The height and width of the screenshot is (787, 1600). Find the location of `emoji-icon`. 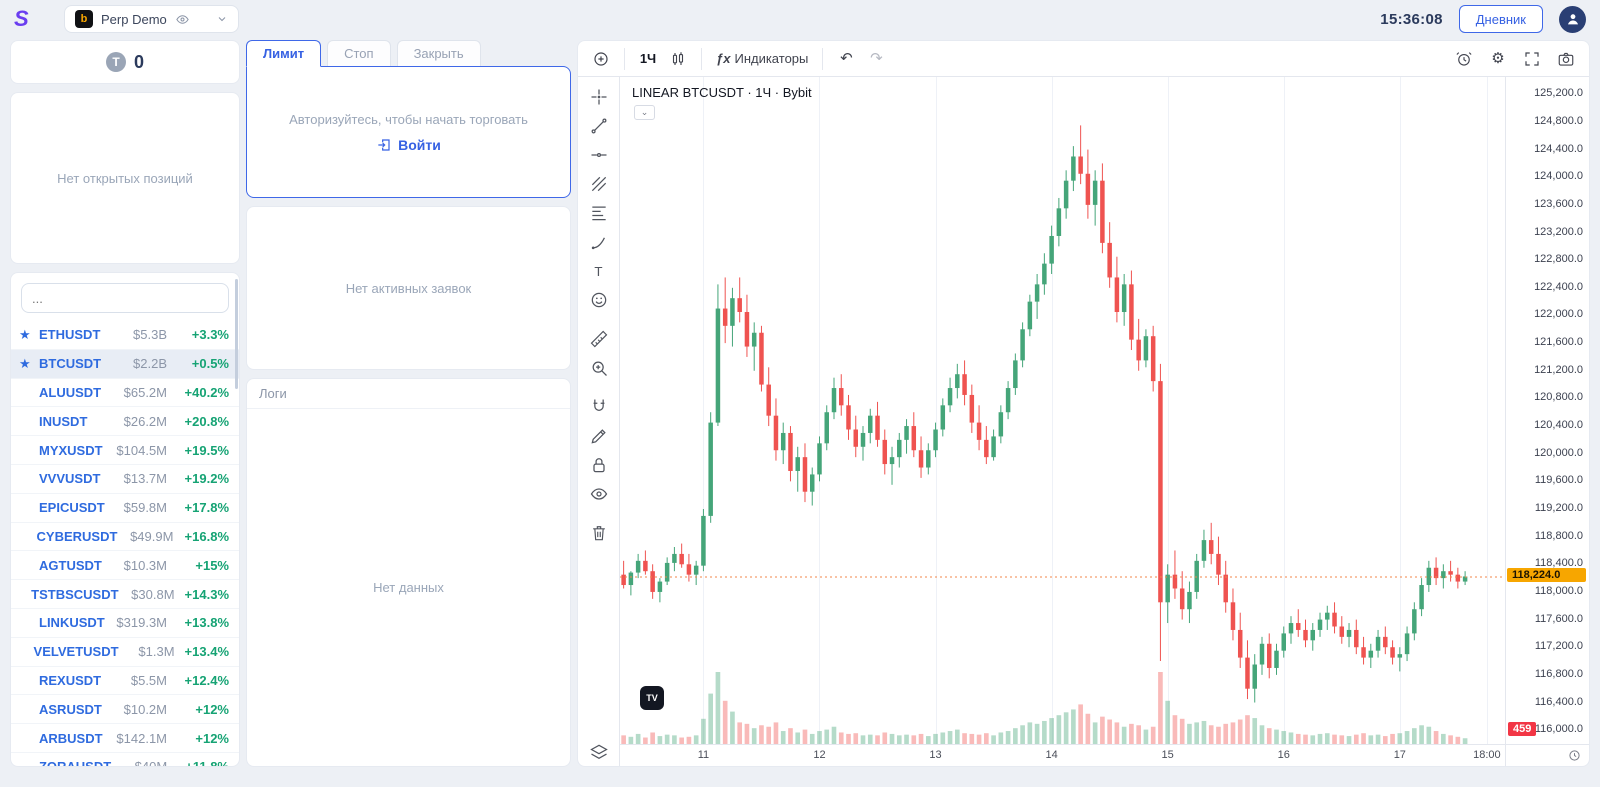

emoji-icon is located at coordinates (598, 300).